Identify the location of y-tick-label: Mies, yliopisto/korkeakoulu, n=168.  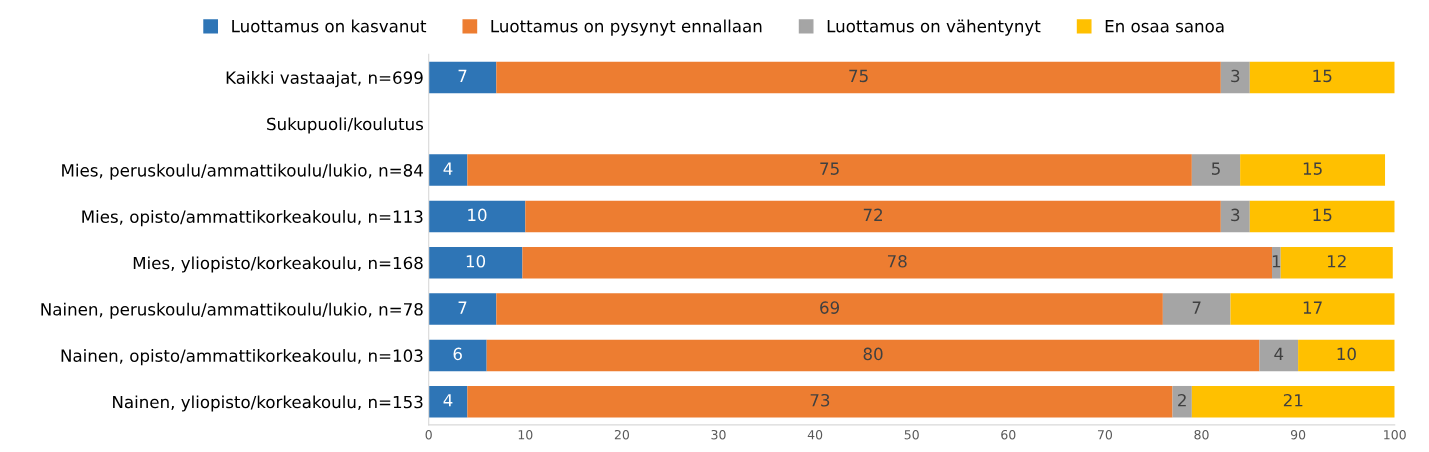
(278, 264).